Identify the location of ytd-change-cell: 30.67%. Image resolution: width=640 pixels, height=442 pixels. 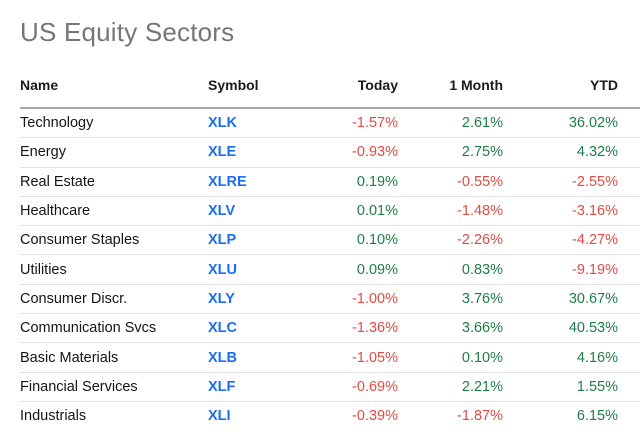
(571, 299).